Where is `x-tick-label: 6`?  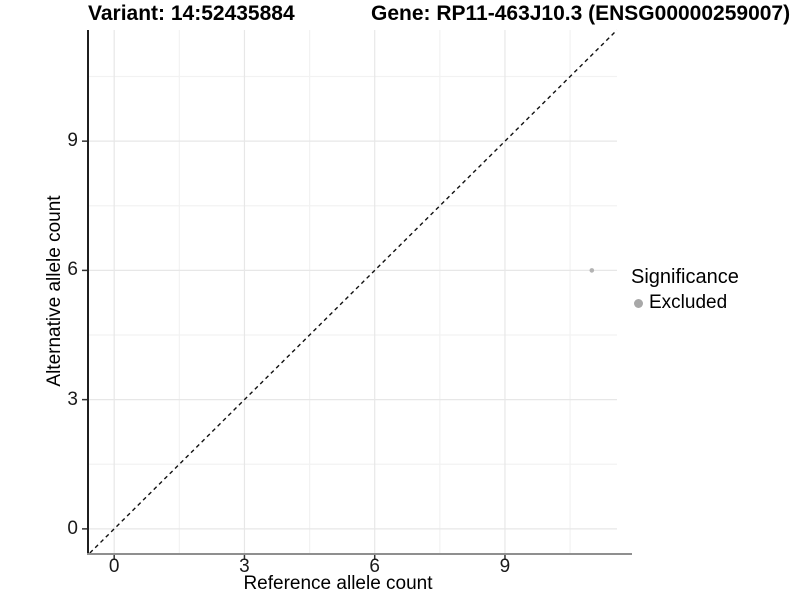 x-tick-label: 6 is located at coordinates (374, 566).